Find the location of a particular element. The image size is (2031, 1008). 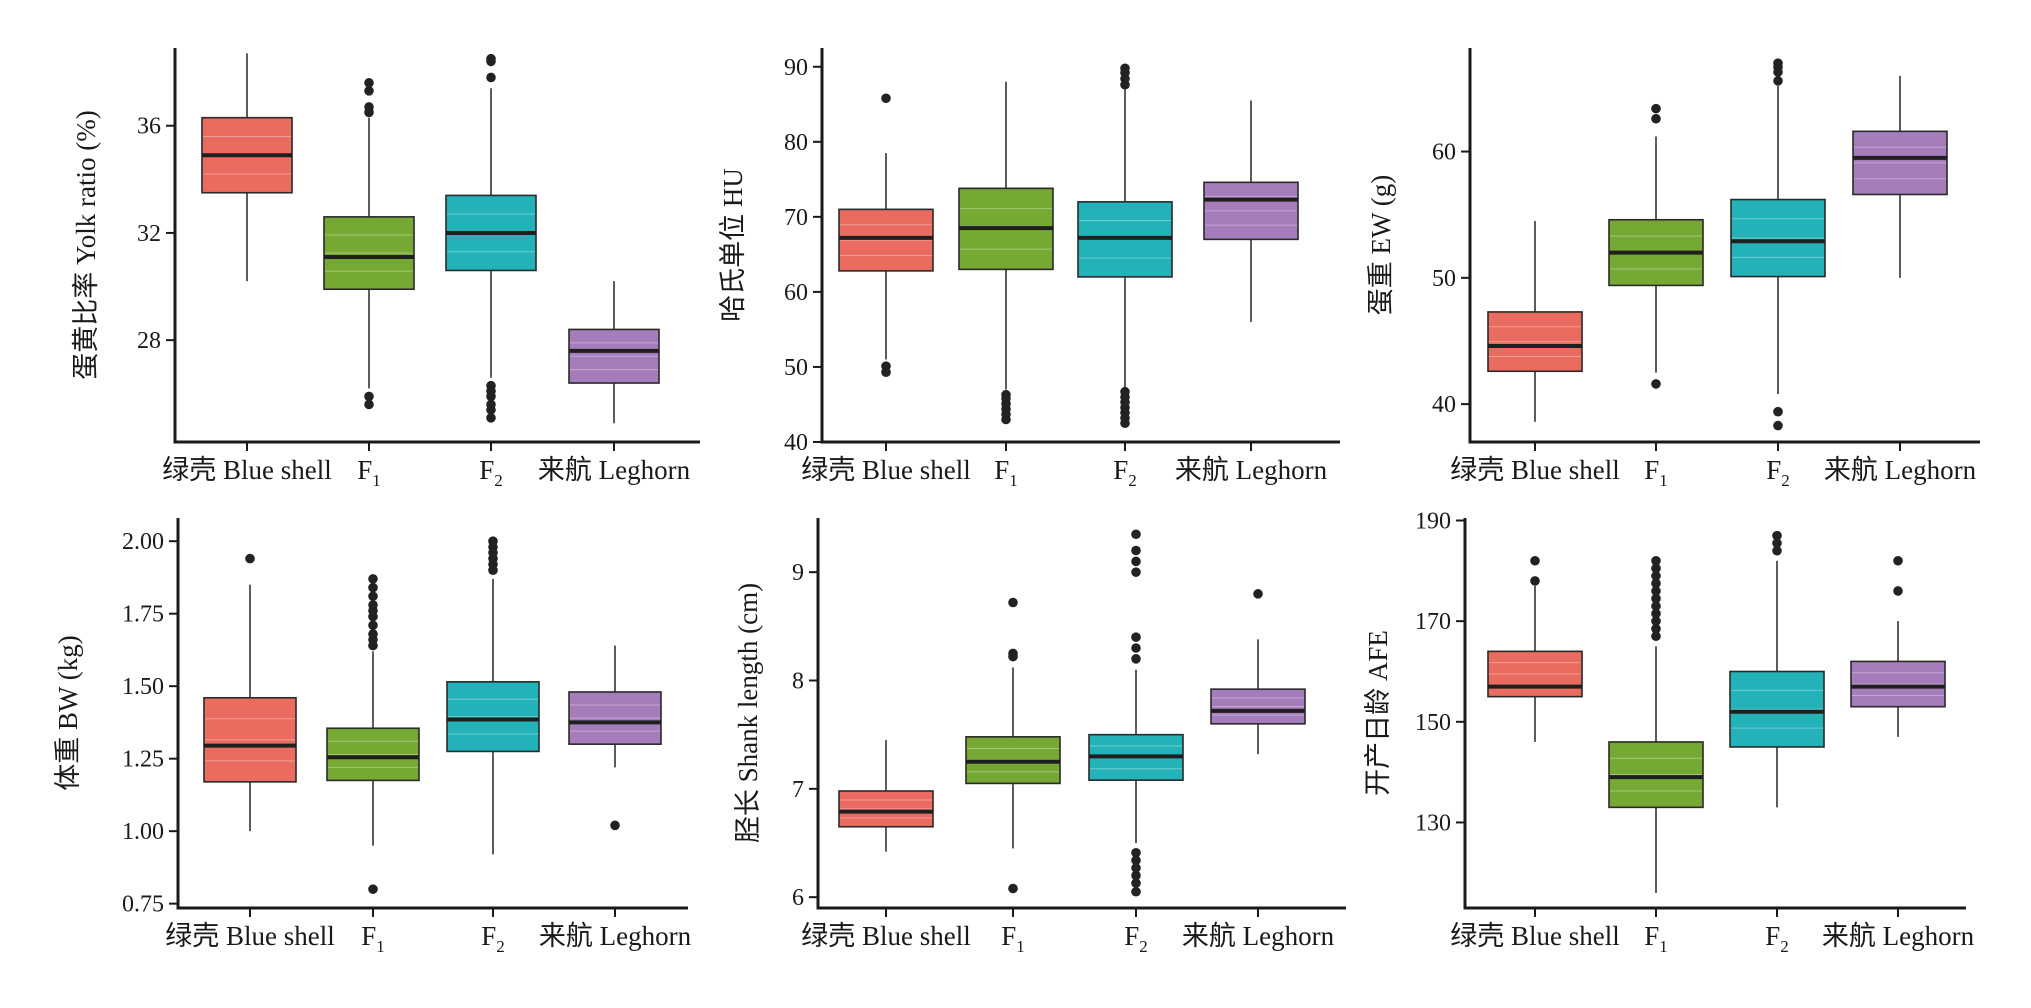

y-tick-label: 90 is located at coordinates (796, 68).